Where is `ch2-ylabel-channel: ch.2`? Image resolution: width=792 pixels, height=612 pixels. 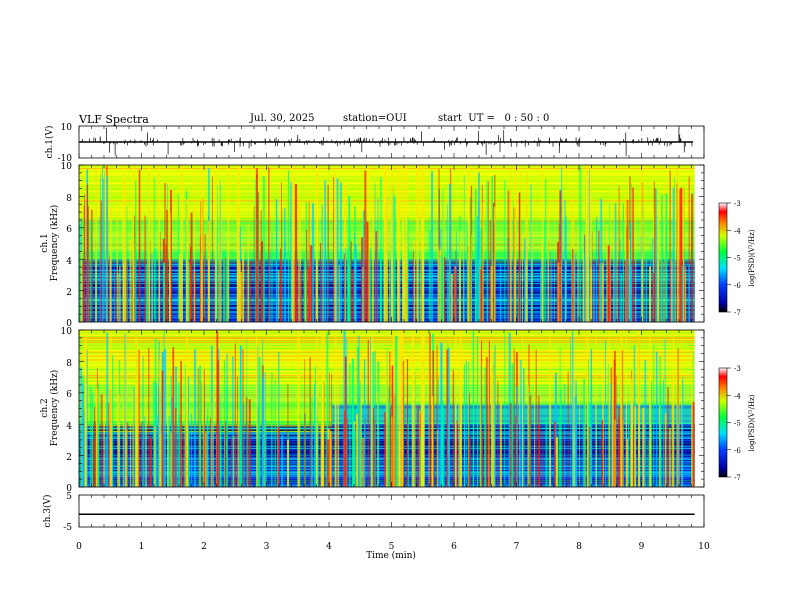 ch2-ylabel-channel: ch.2 is located at coordinates (45, 407).